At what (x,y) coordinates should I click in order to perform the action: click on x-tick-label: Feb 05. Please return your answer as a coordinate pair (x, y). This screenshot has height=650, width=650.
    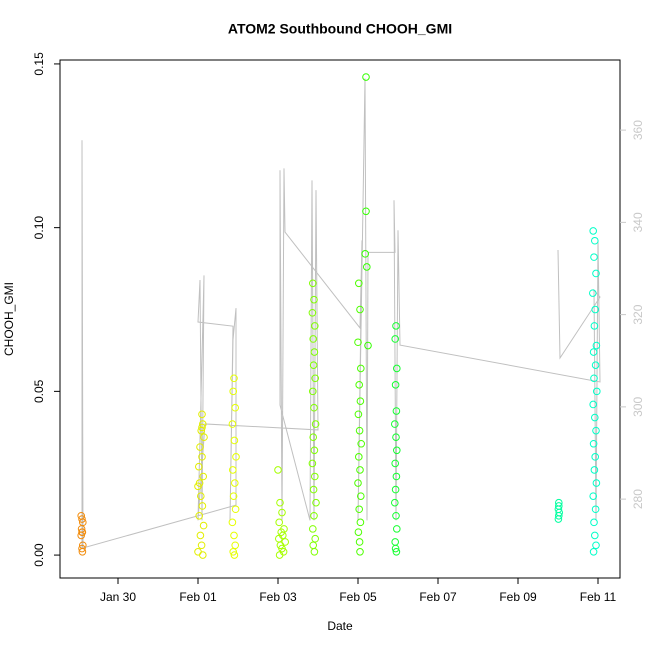
    Looking at the image, I should click on (358, 597).